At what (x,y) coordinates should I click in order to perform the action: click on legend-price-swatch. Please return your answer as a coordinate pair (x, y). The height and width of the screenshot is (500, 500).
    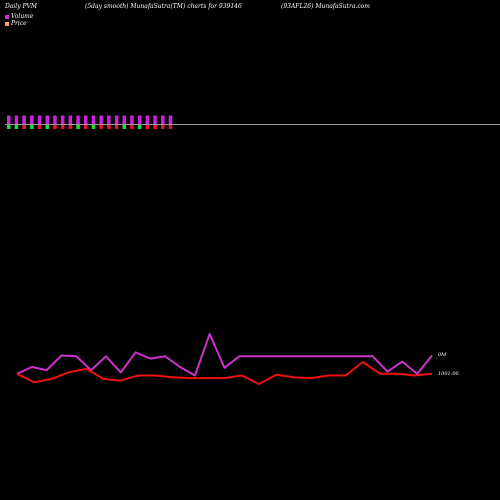
    Looking at the image, I should click on (7, 23).